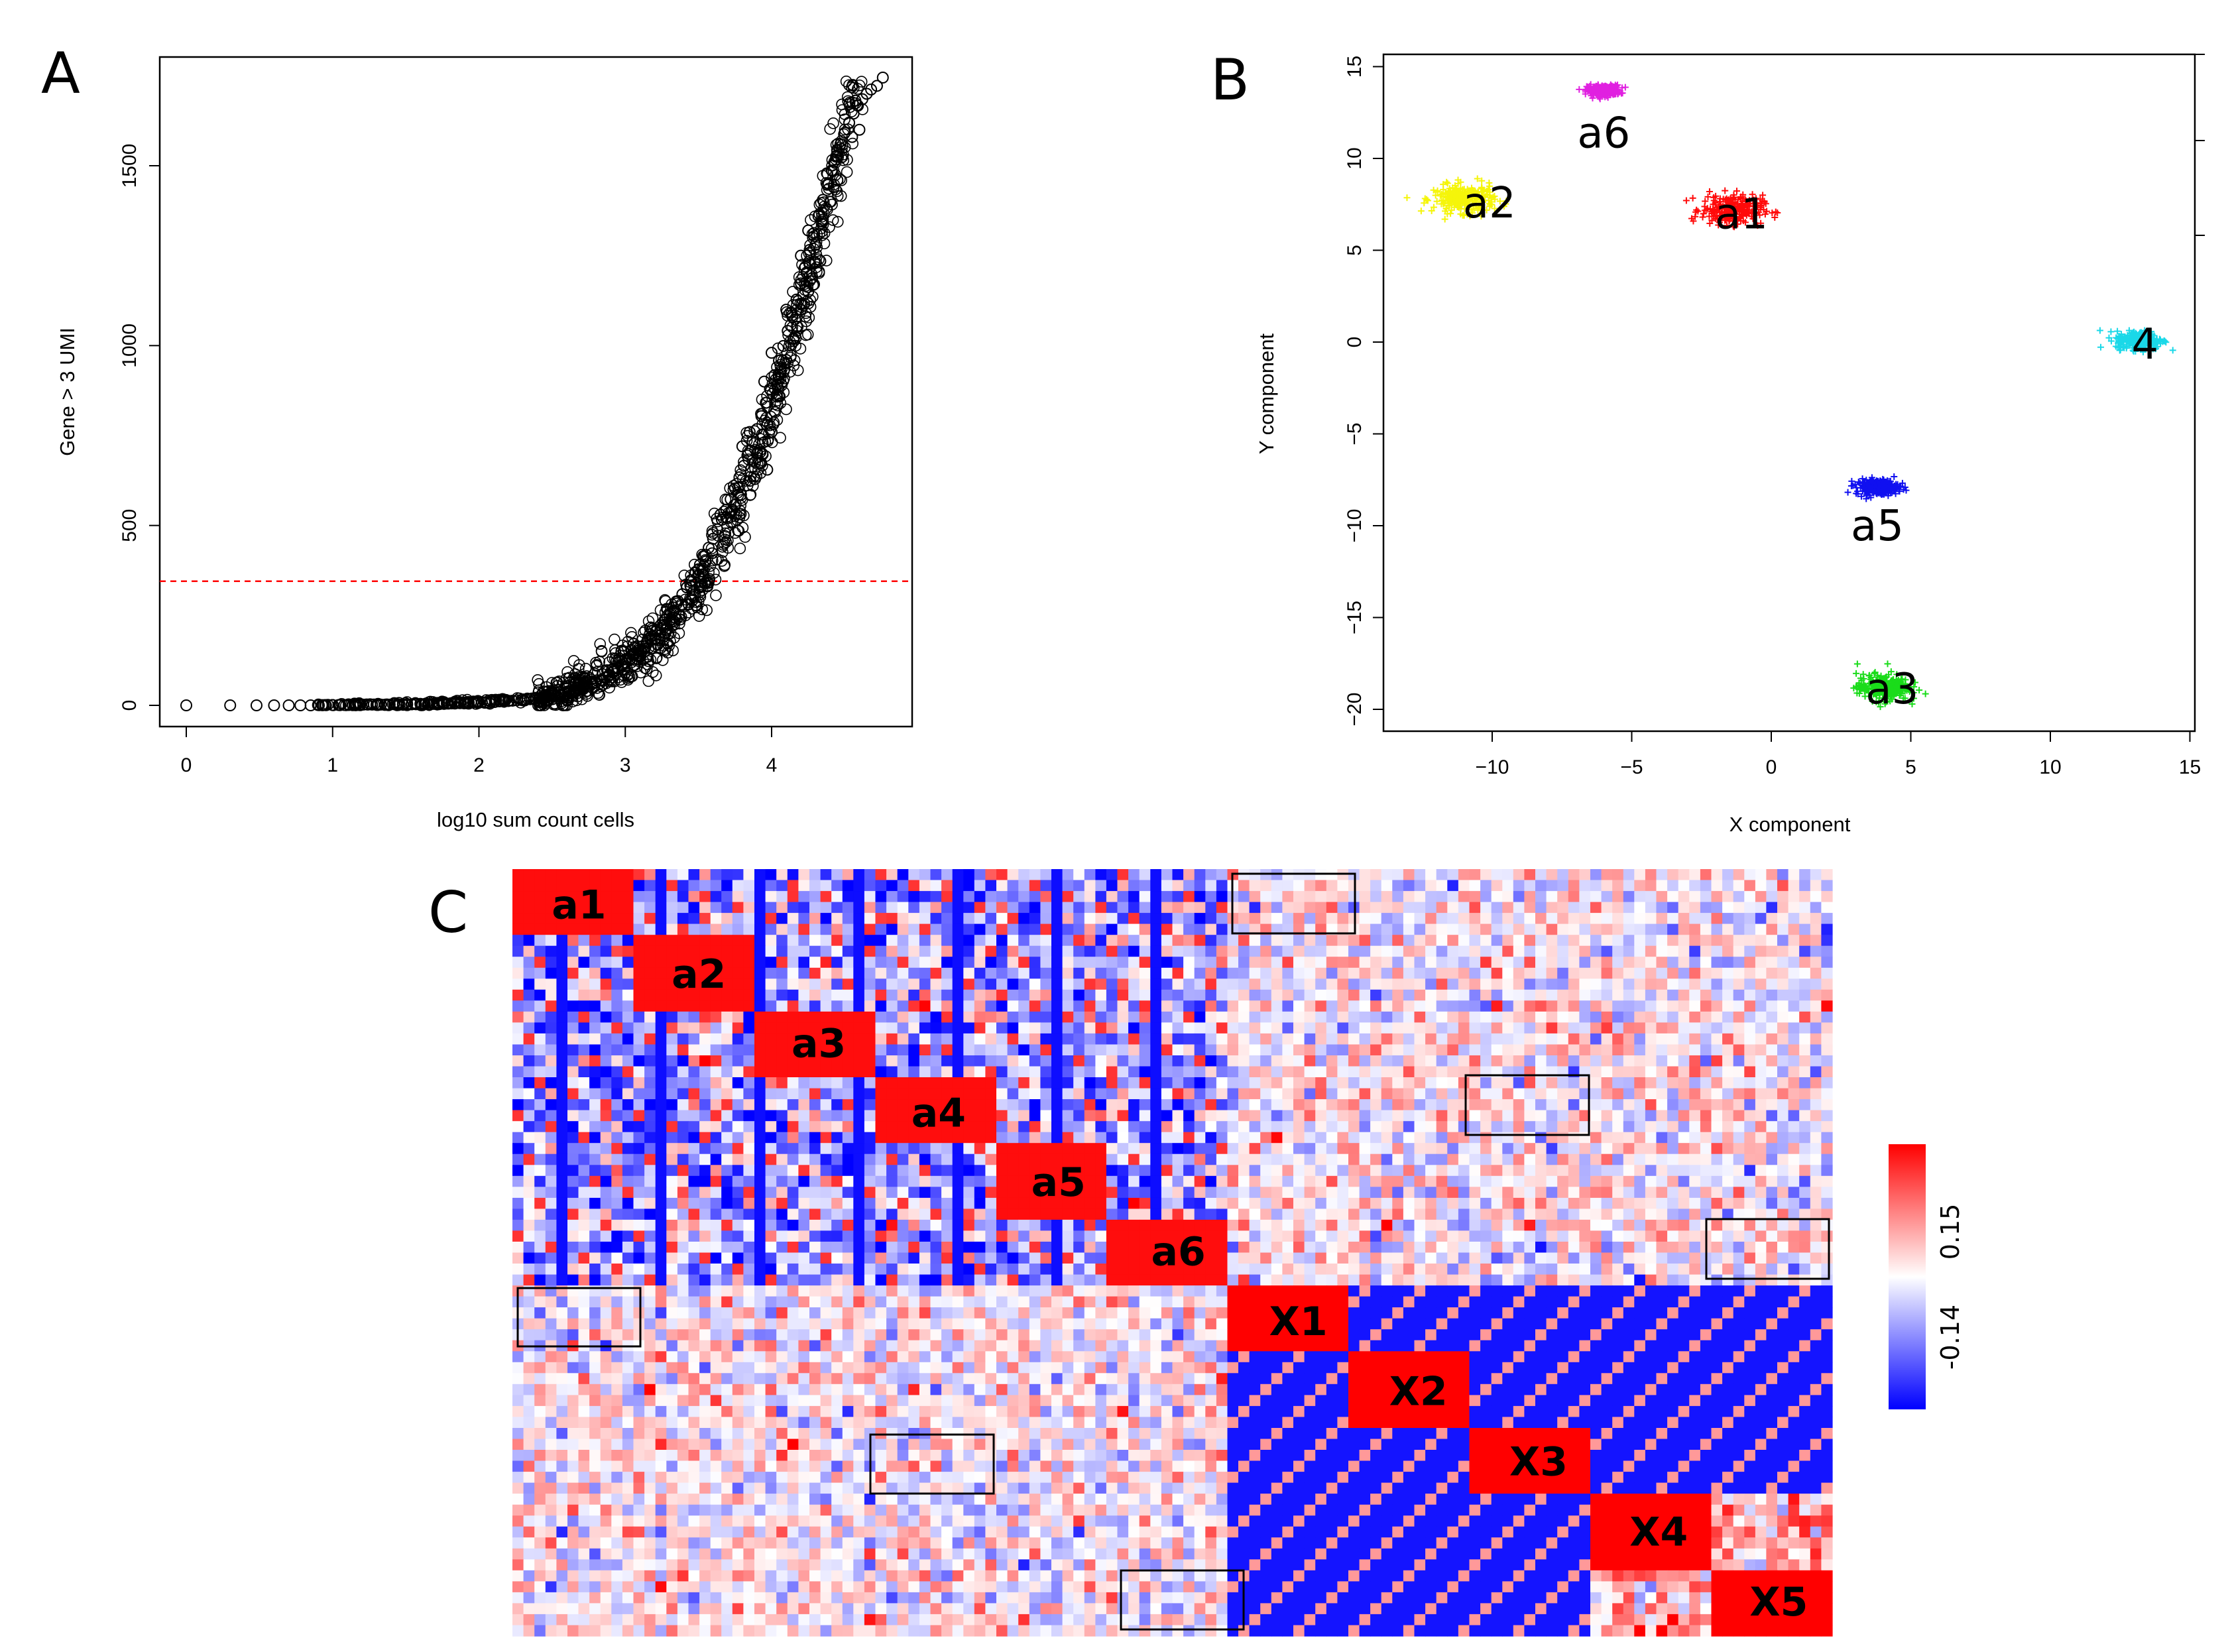  Describe the element at coordinates (448, 913) in the screenshot. I see `panel-letter-c: C` at that location.